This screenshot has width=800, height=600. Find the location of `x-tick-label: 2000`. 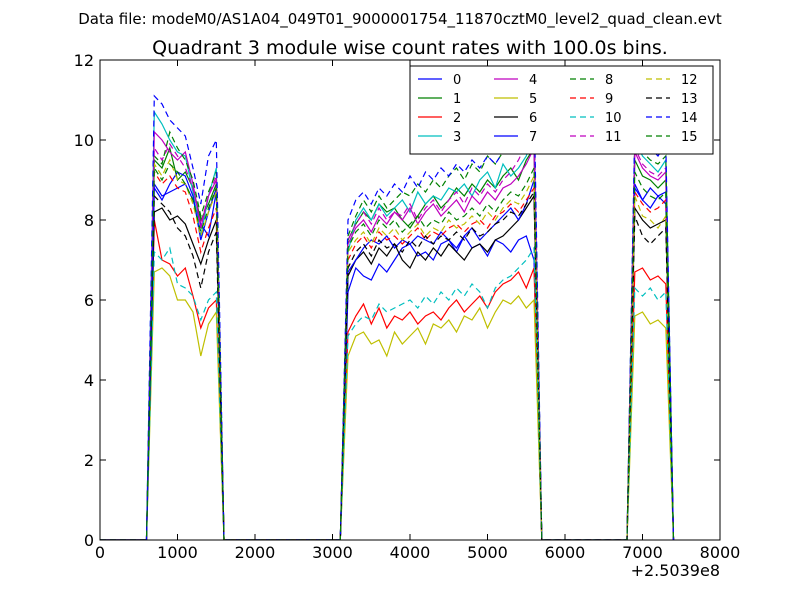

x-tick-label: 2000 is located at coordinates (255, 552).